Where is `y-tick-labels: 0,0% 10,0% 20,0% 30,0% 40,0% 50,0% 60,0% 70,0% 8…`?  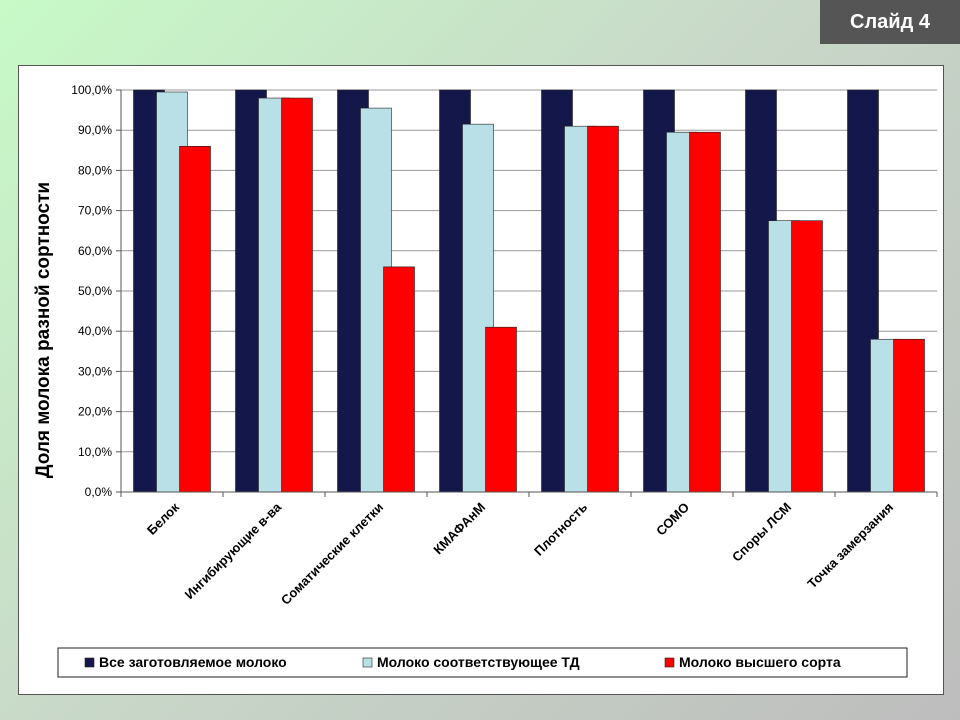 y-tick-labels: 0,0% 10,0% 20,0% 30,0% 40,0% 50,0% 60,0% 70,0% 8… is located at coordinates (91, 291).